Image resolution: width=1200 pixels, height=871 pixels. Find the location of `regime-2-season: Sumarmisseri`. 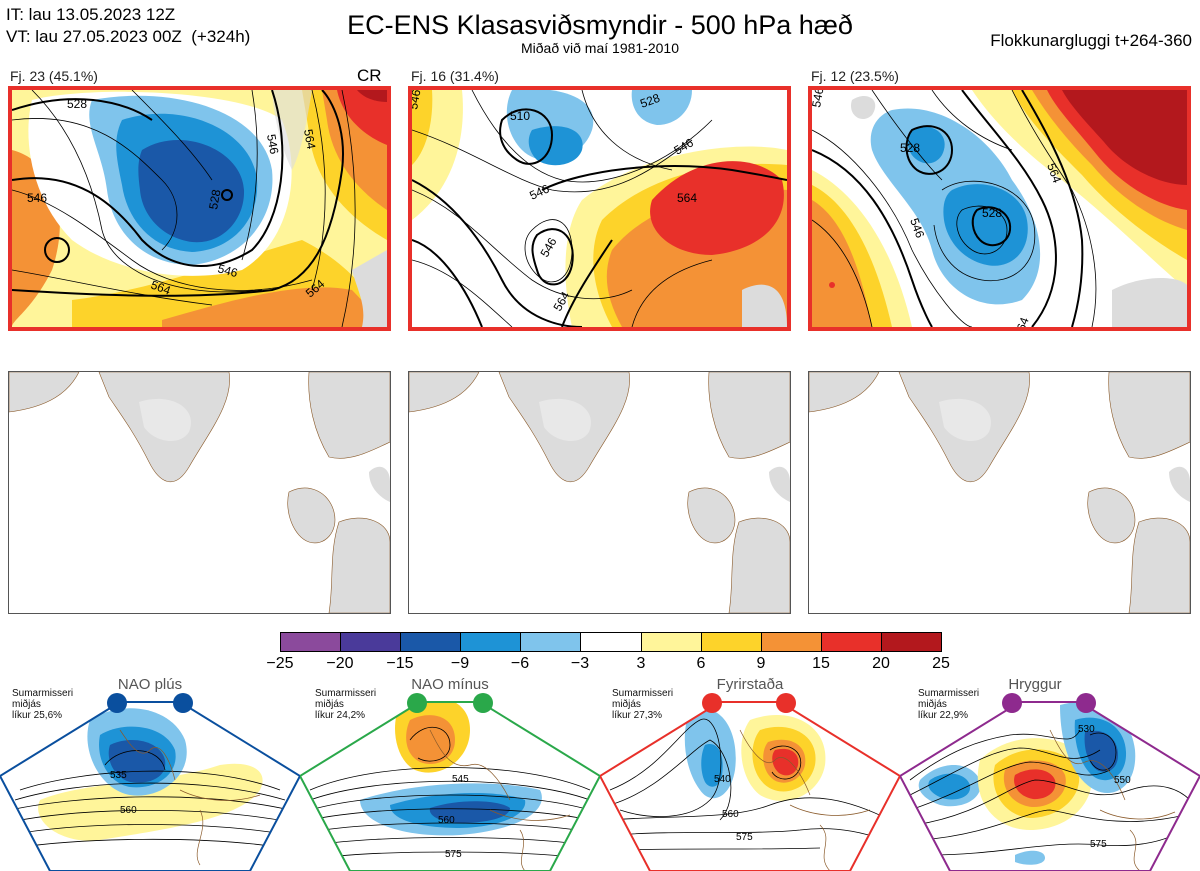

regime-2-season: Sumarmisseri is located at coordinates (346, 693).